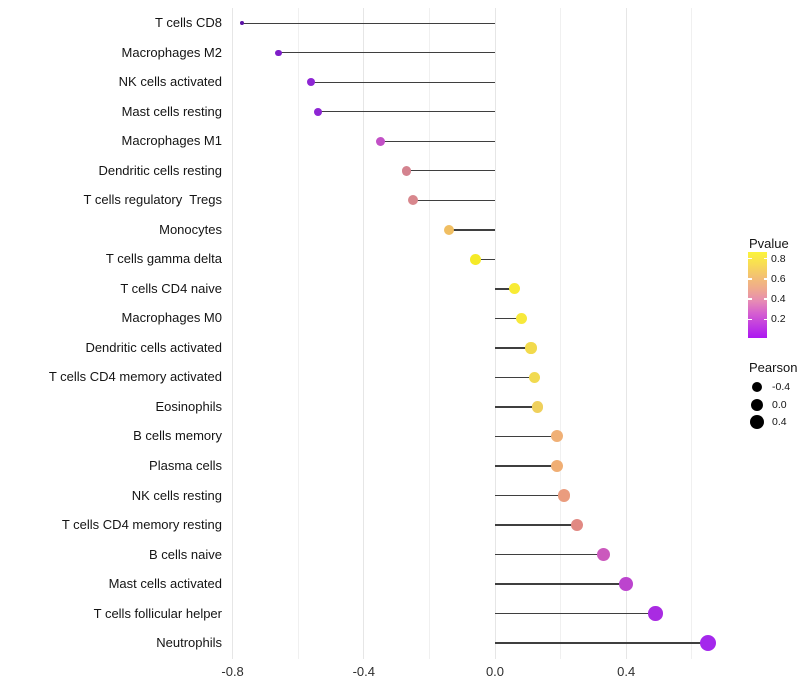  What do you see at coordinates (171, 141) in the screenshot?
I see `y-axis-label: Macrophages M1` at bounding box center [171, 141].